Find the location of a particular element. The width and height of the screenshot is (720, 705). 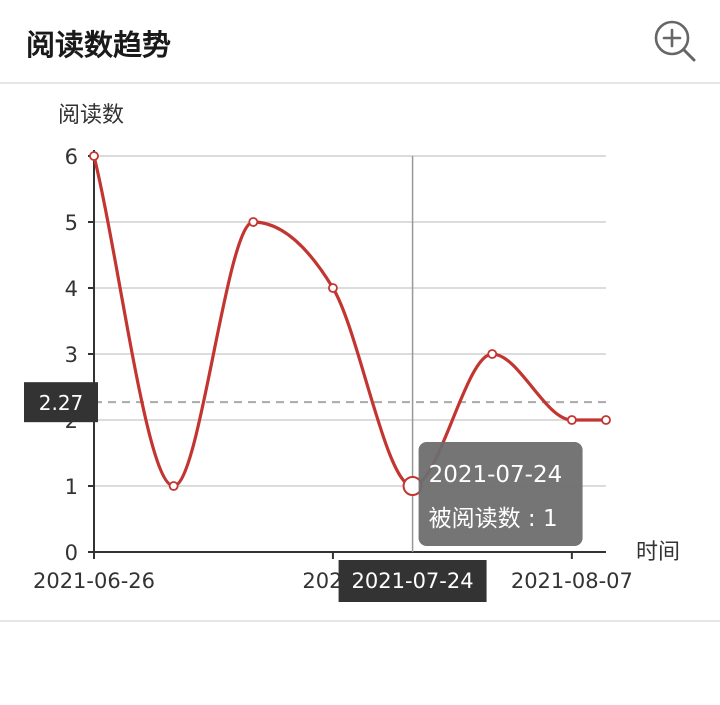

tooltip-value-line: 被阅读数 : 1 is located at coordinates (493, 519).